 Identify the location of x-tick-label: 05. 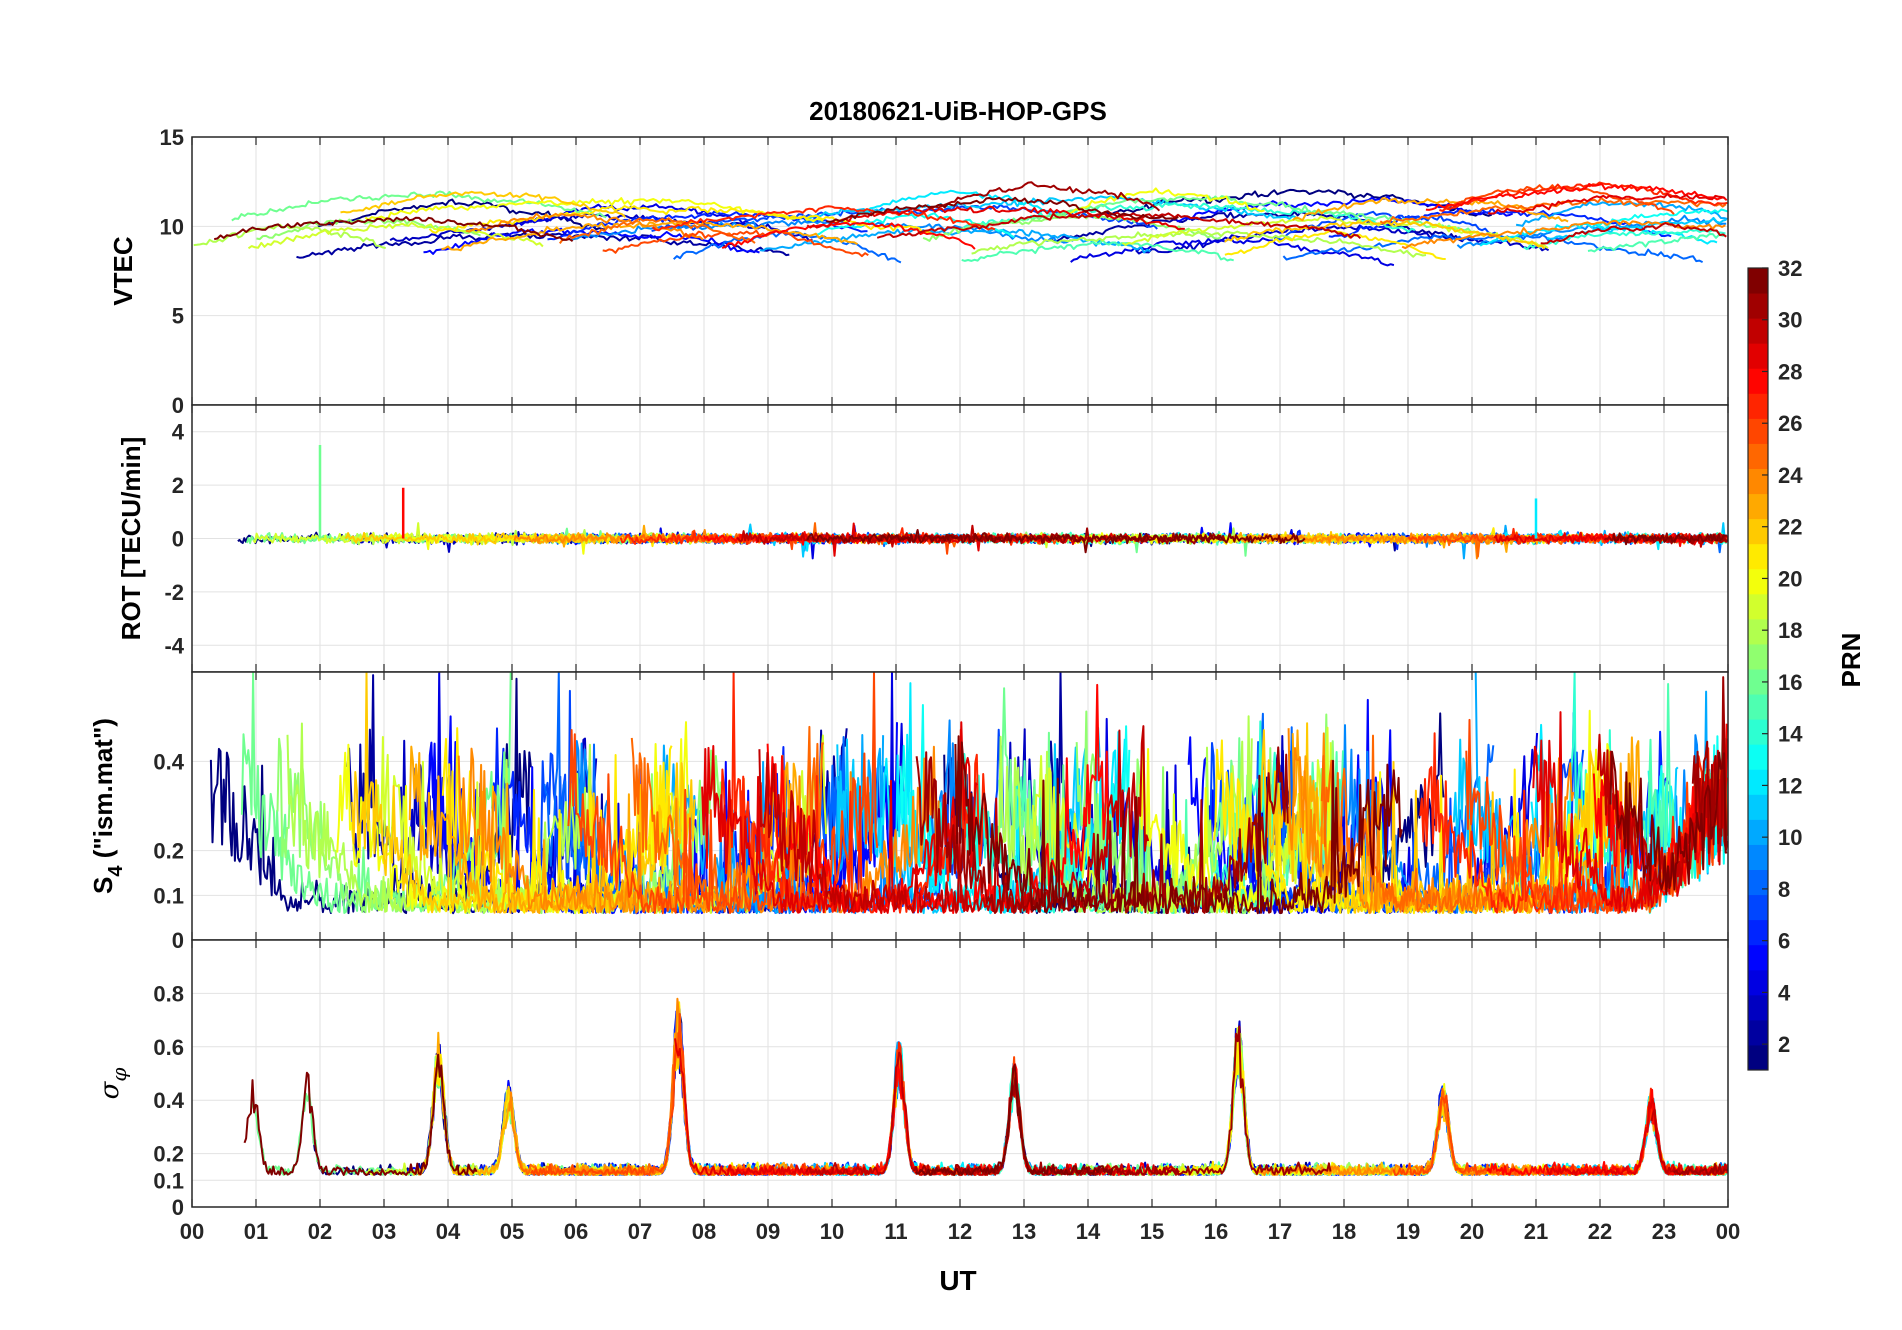
(512, 1231).